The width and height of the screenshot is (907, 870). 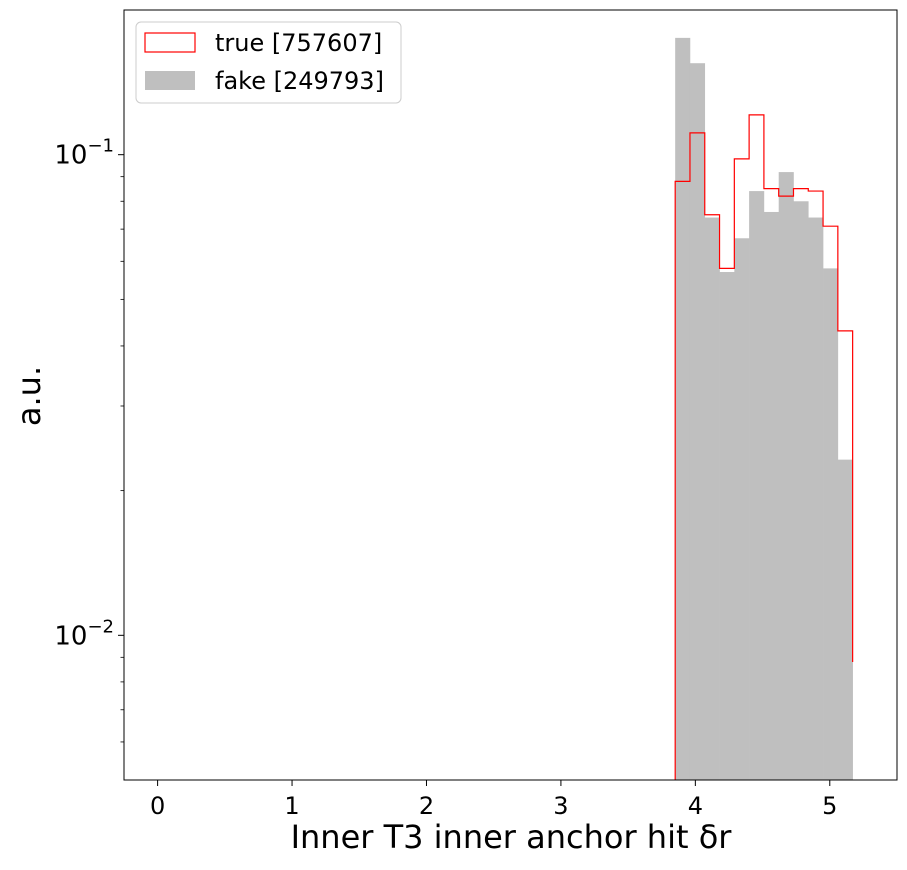 What do you see at coordinates (299, 81) in the screenshot?
I see `legend-fake-label: fake [249793]` at bounding box center [299, 81].